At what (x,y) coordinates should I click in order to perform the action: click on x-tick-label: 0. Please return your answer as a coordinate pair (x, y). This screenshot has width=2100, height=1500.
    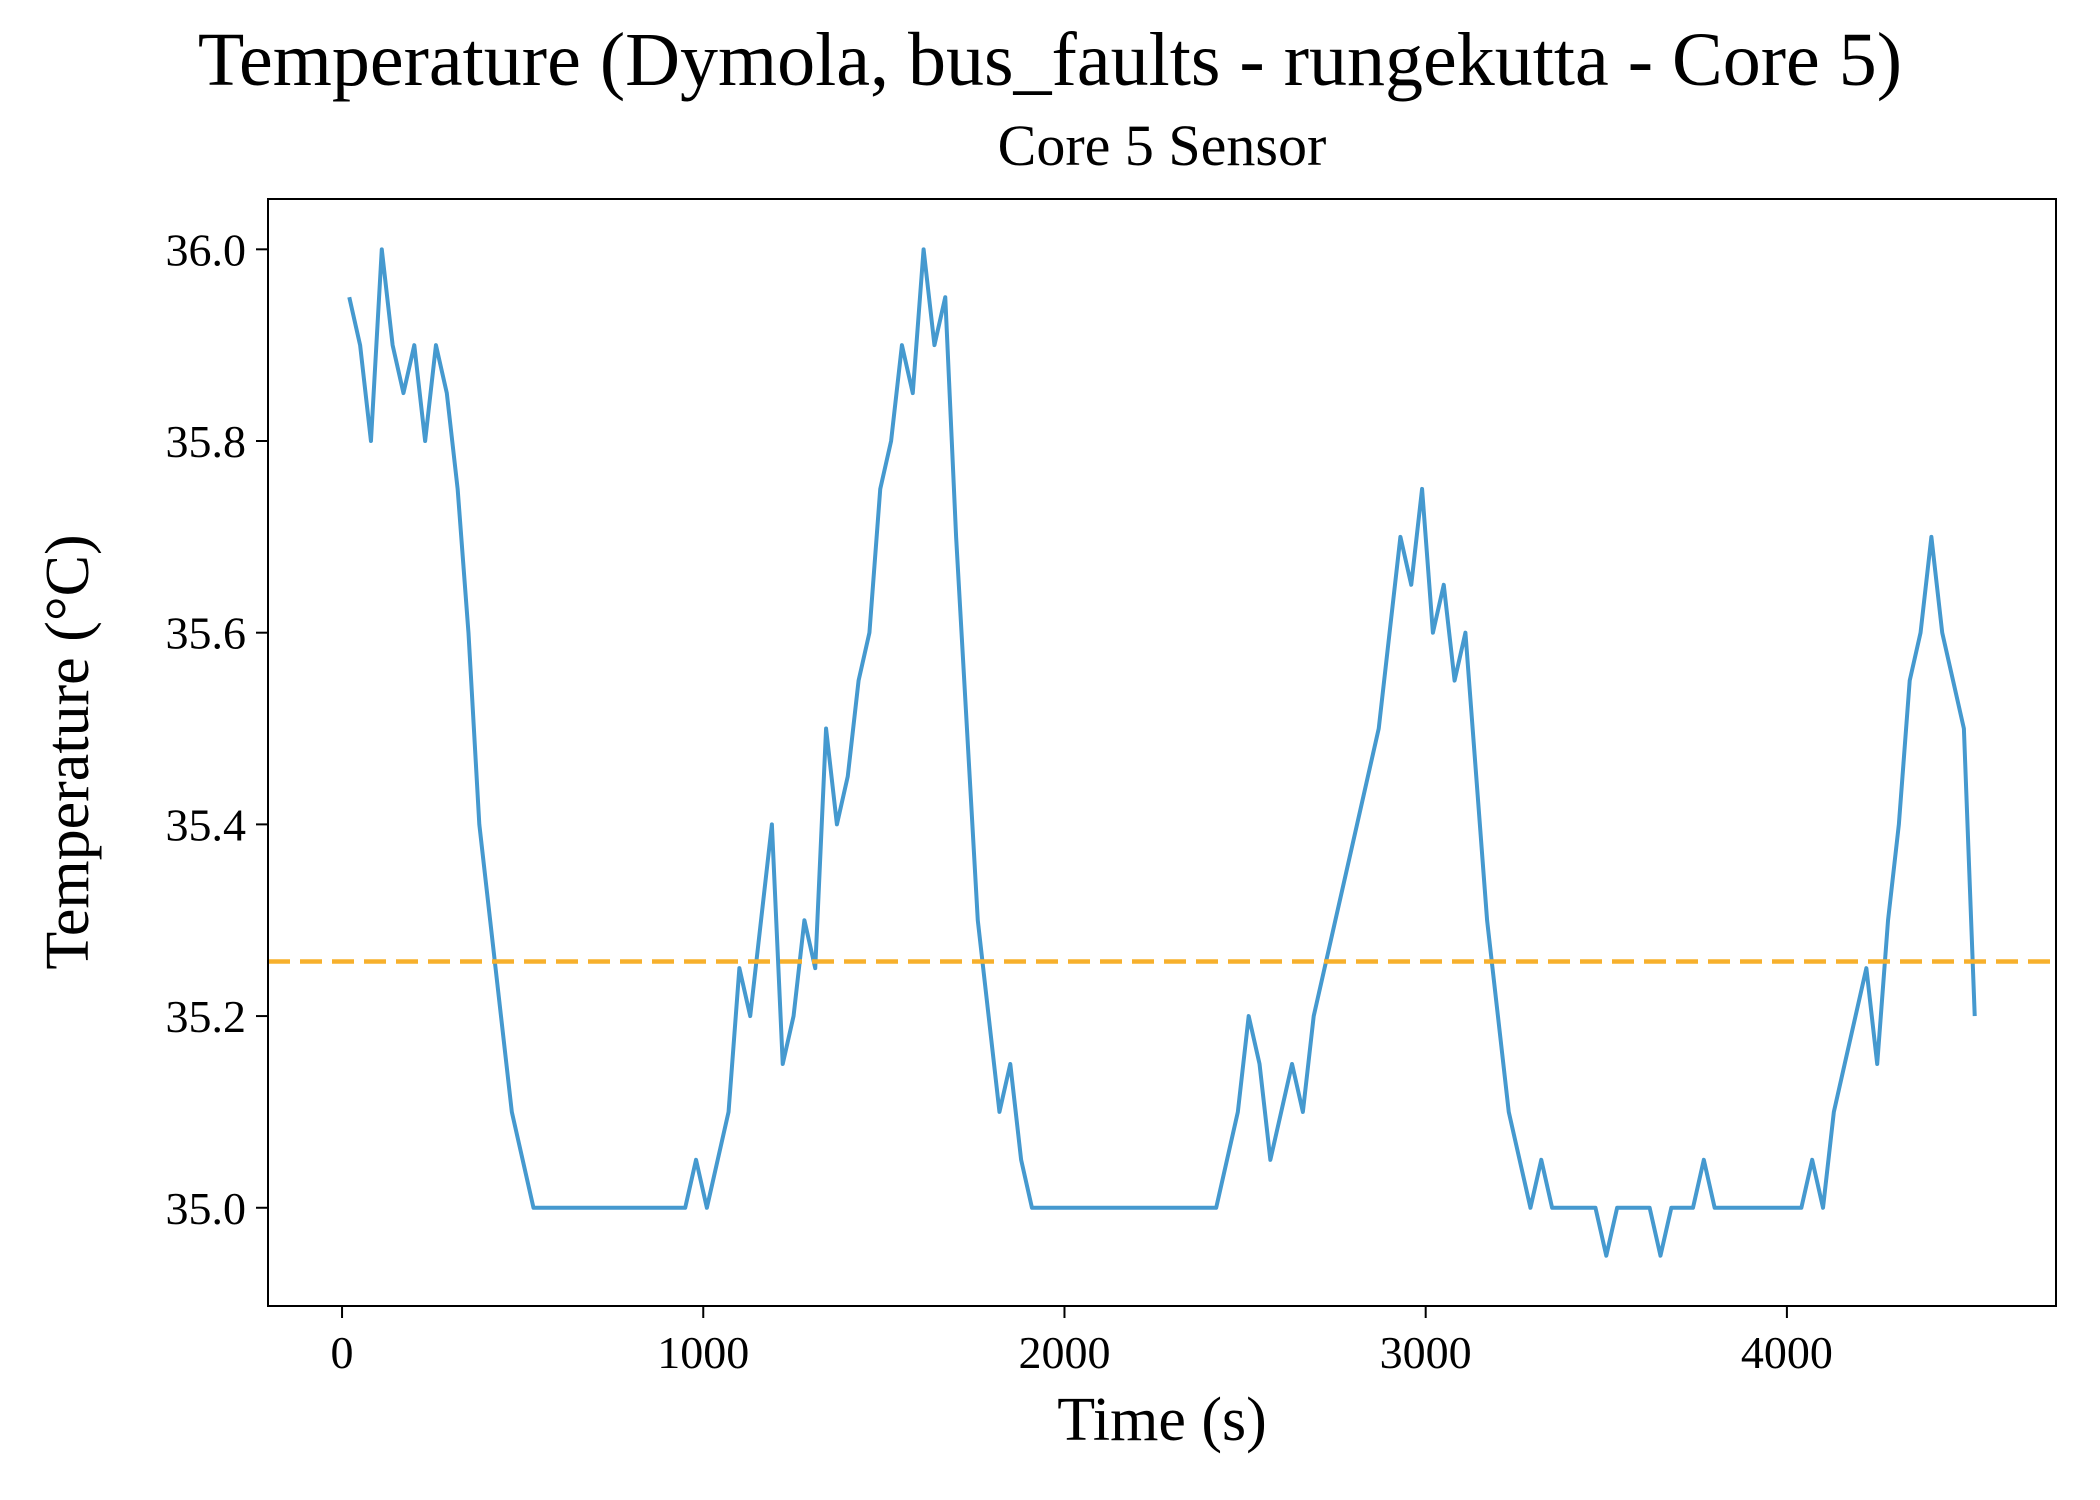
    Looking at the image, I should click on (342, 1352).